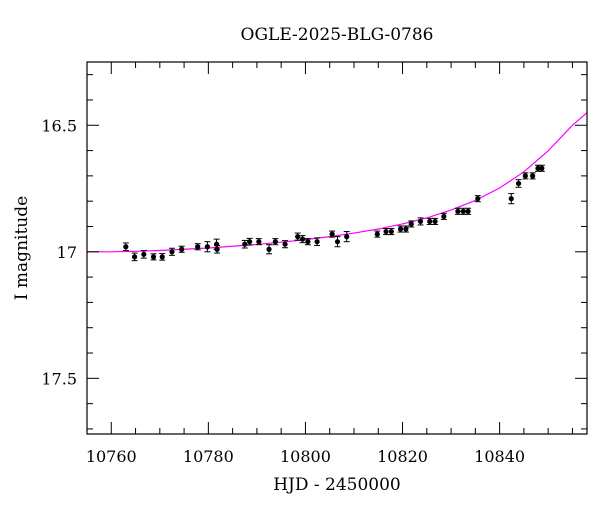 The image size is (600, 512). What do you see at coordinates (337, 485) in the screenshot?
I see `x-axis-label: HJD - 2450000` at bounding box center [337, 485].